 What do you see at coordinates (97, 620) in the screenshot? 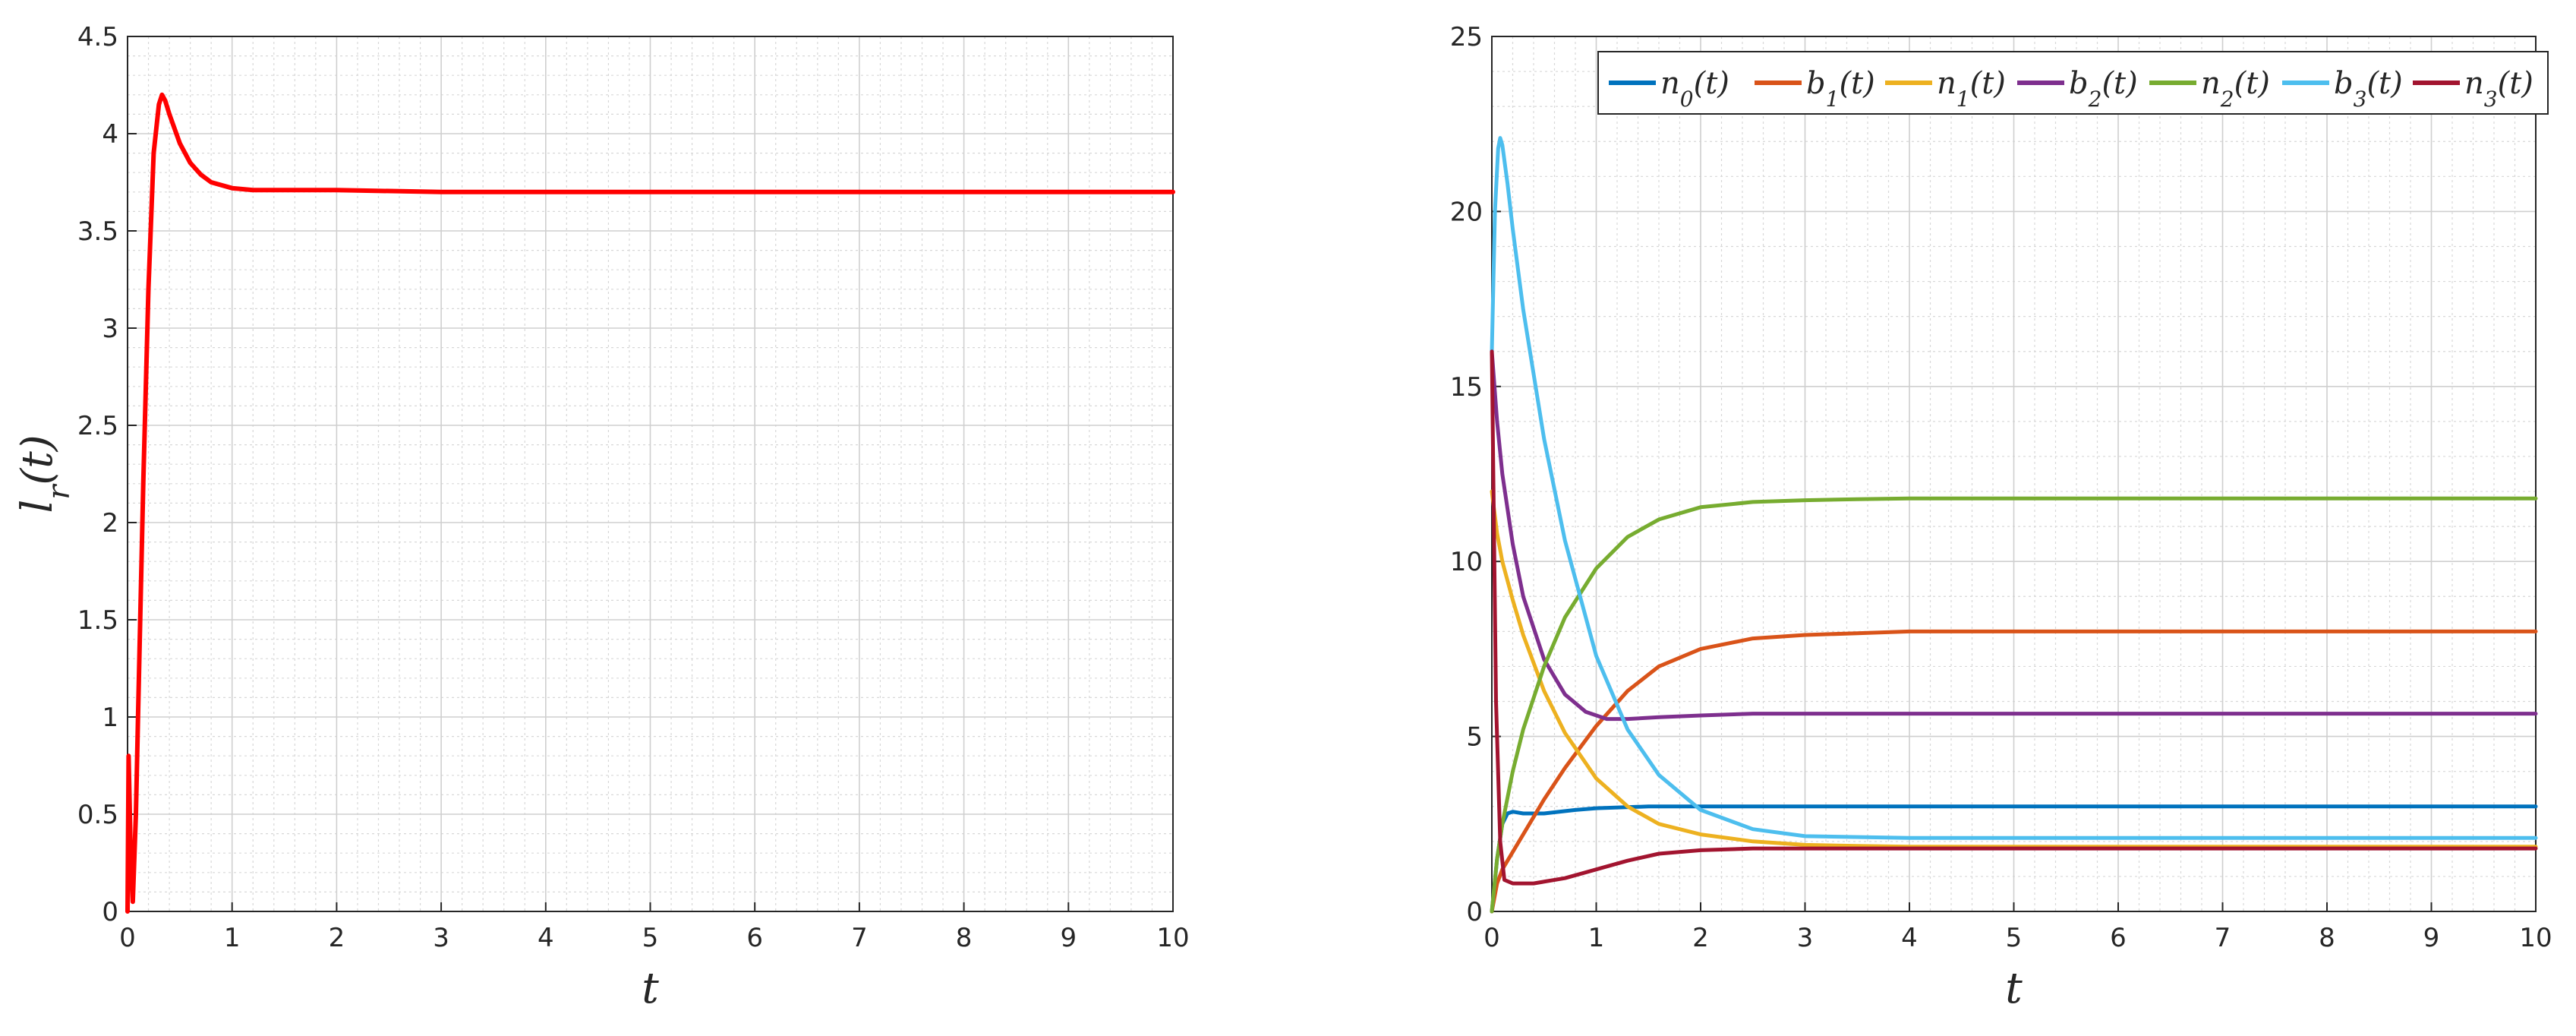
I see `y-tick-label: 1.5` at bounding box center [97, 620].